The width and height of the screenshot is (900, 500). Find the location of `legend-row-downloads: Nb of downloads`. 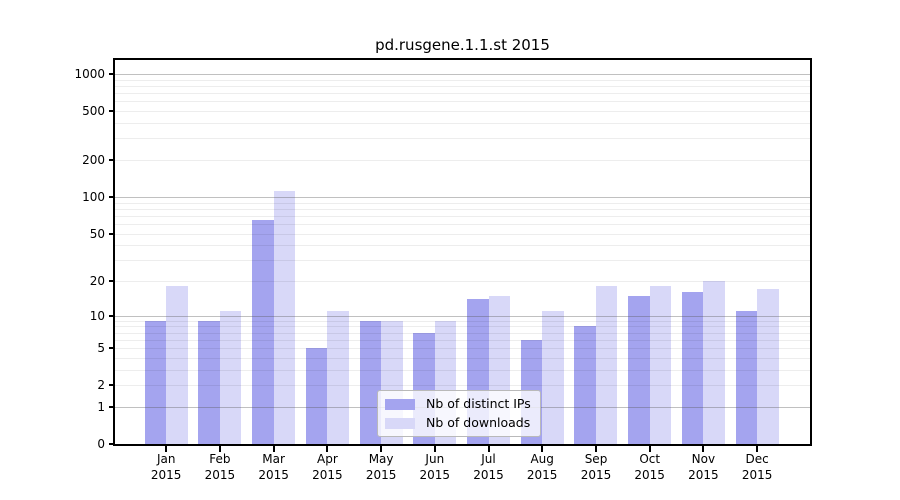

legend-row-downloads: Nb of downloads is located at coordinates (458, 423).